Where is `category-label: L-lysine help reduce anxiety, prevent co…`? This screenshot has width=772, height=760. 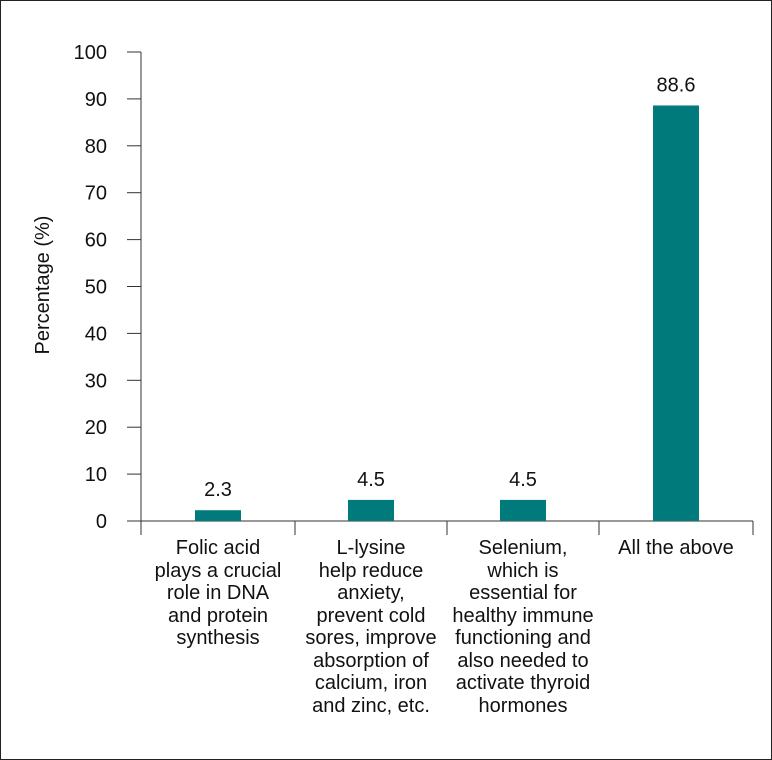
category-label: L-lysine help reduce anxiety, prevent co… is located at coordinates (371, 627).